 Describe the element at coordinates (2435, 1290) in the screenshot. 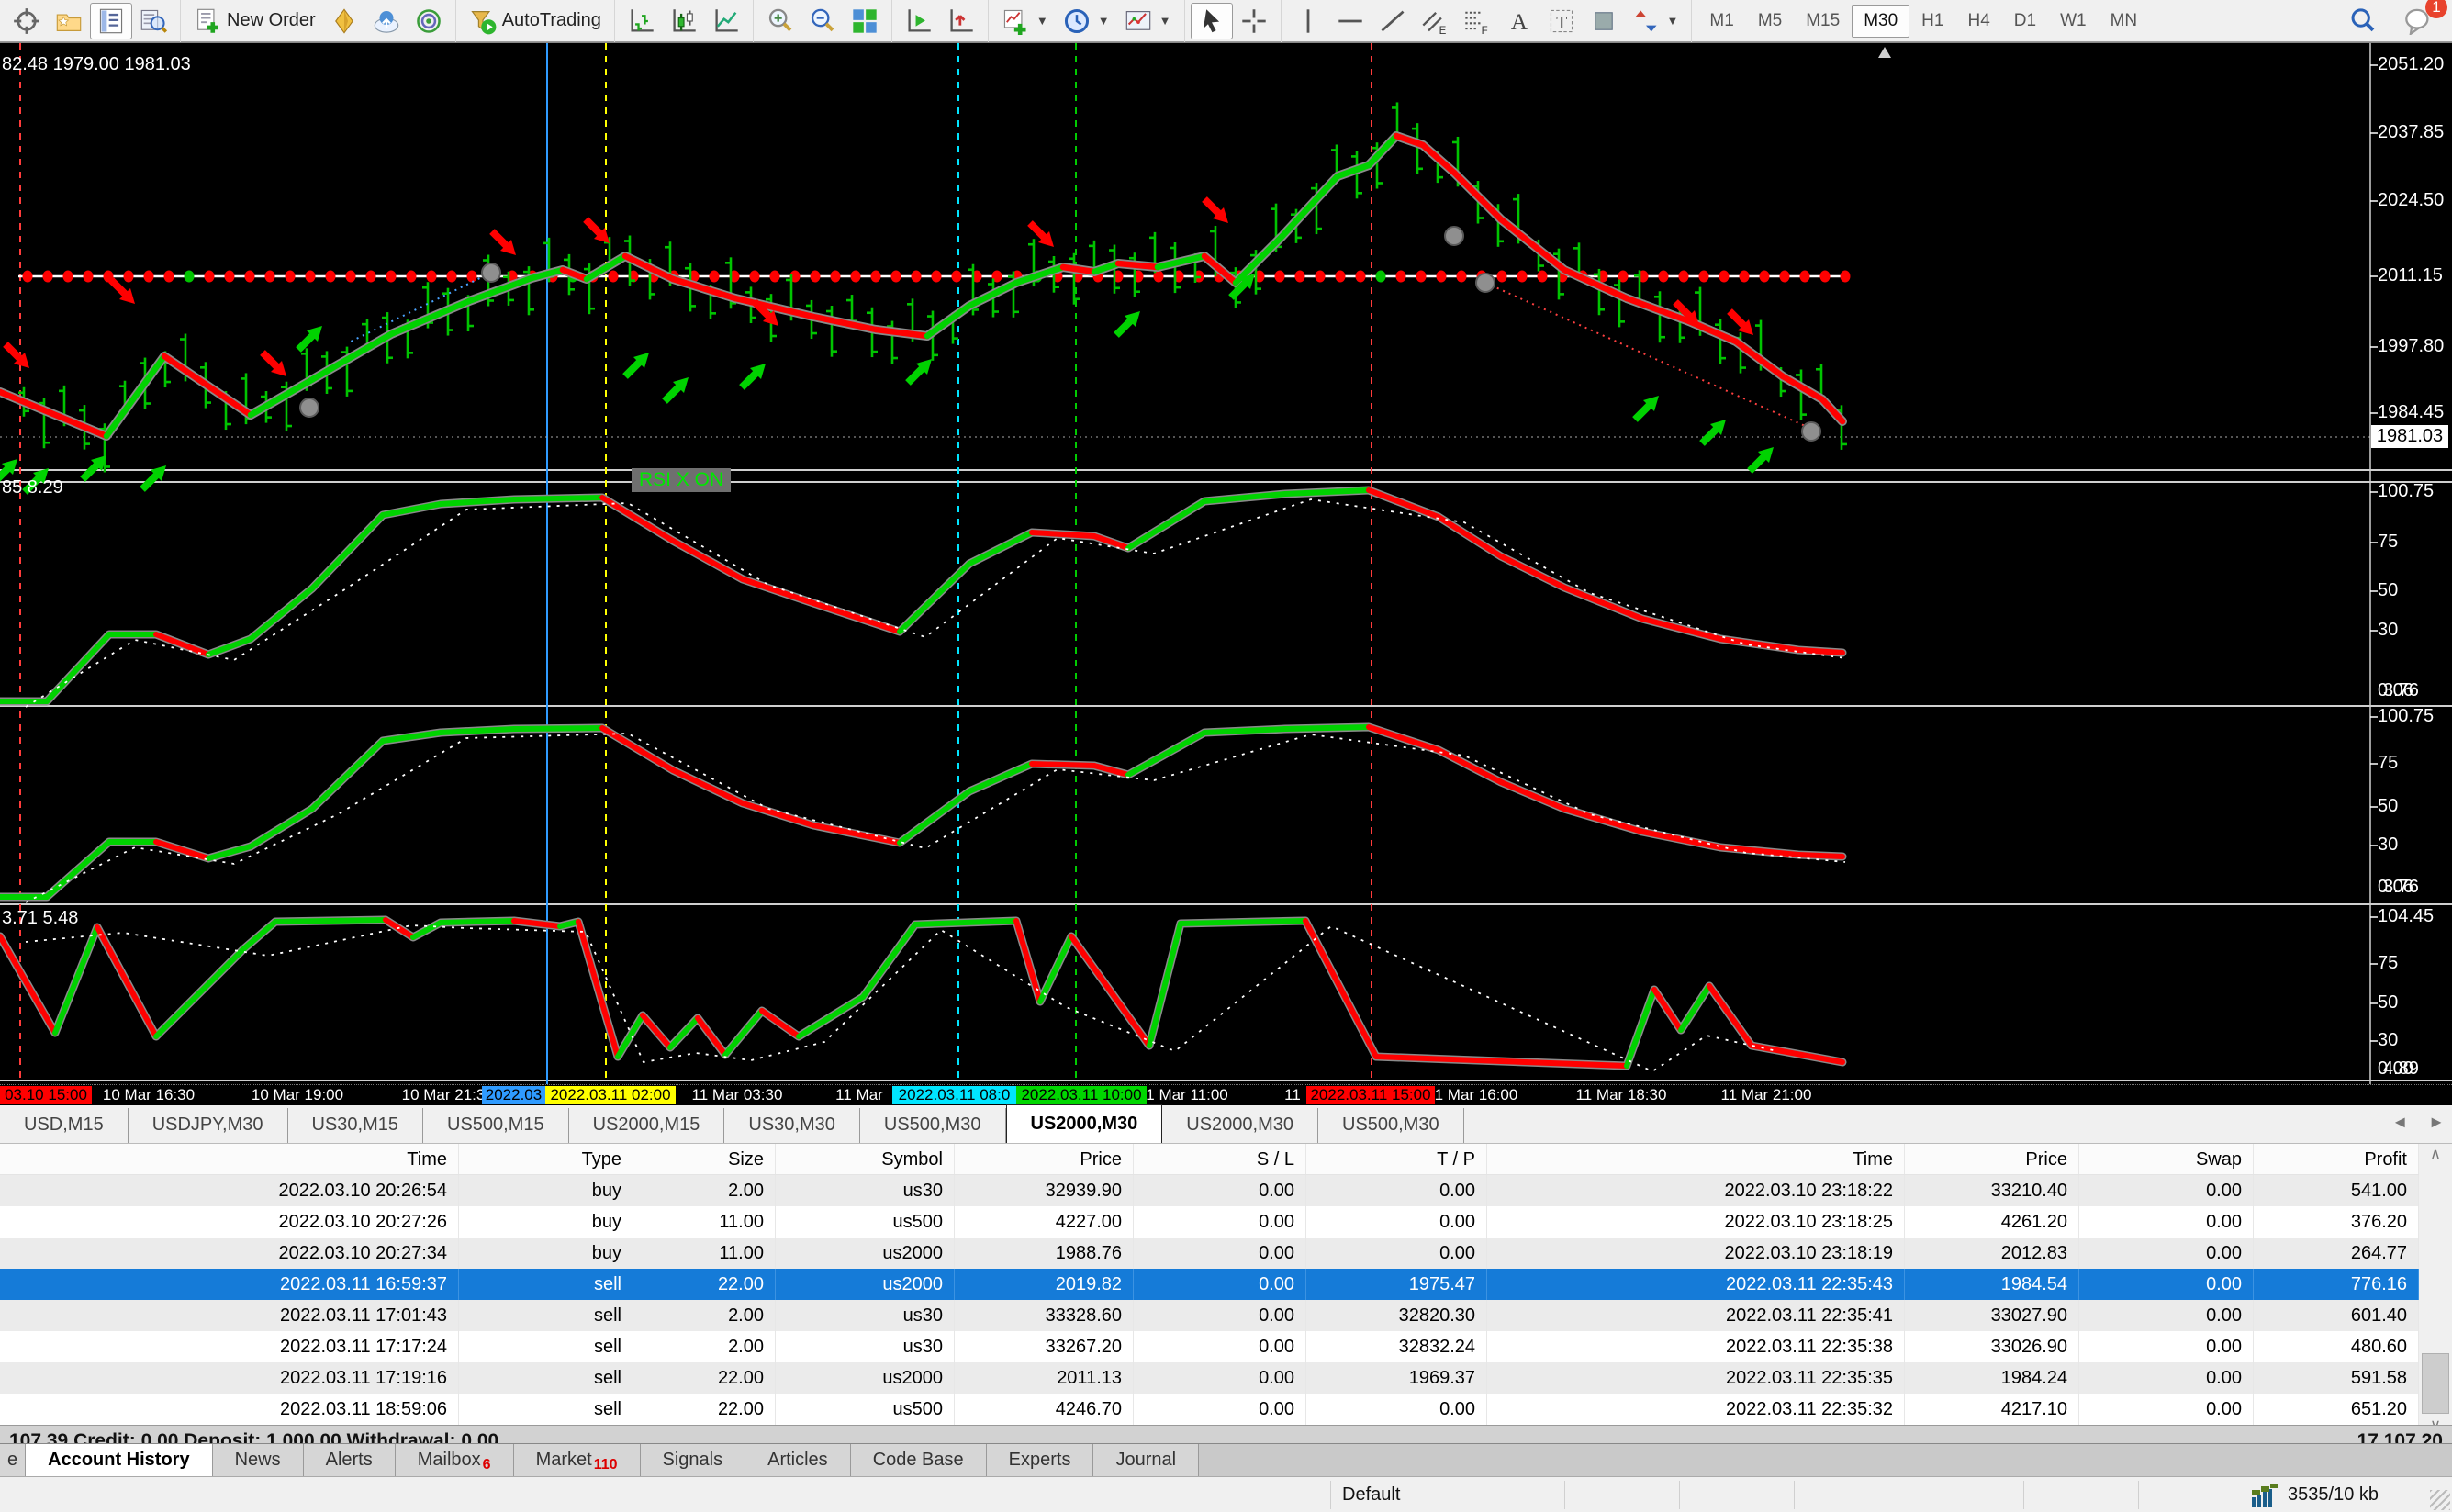

I see `table-scrollbar: ∧ ∨` at that location.